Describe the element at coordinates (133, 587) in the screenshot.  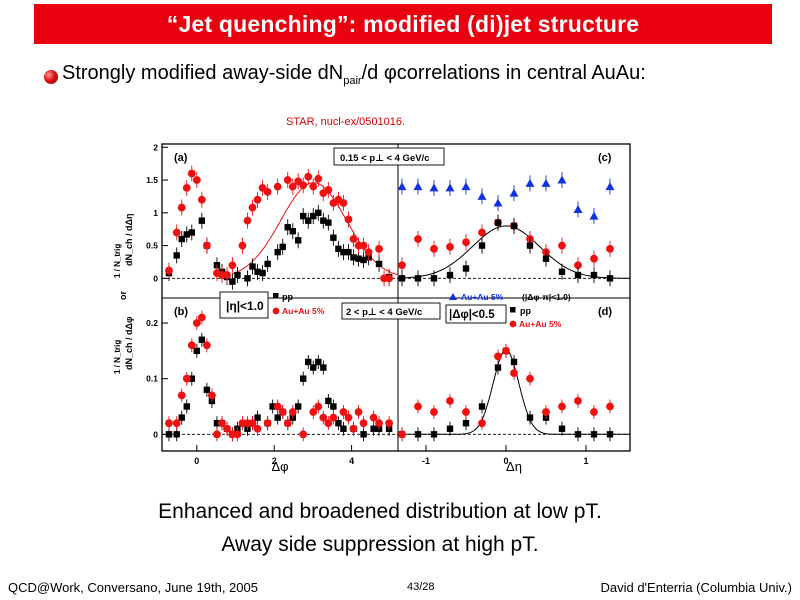
I see `footer-left: QCD@Work, Conversano, June 19th, 2005` at that location.